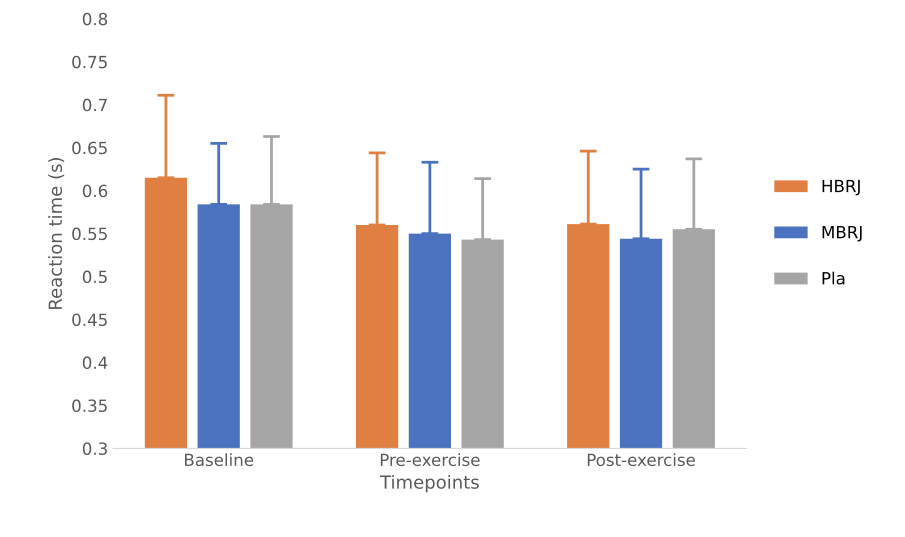  Describe the element at coordinates (94, 277) in the screenshot. I see `y-tick-label: 0.5` at that location.